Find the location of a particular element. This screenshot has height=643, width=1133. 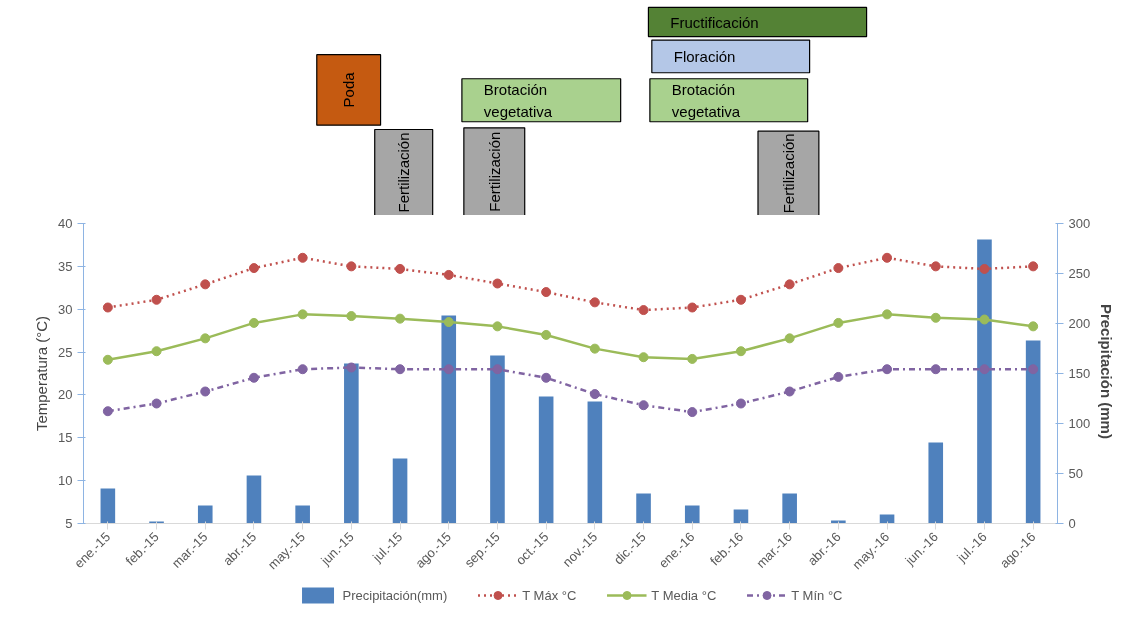

y2-tick-label: 200 is located at coordinates (1079, 323).